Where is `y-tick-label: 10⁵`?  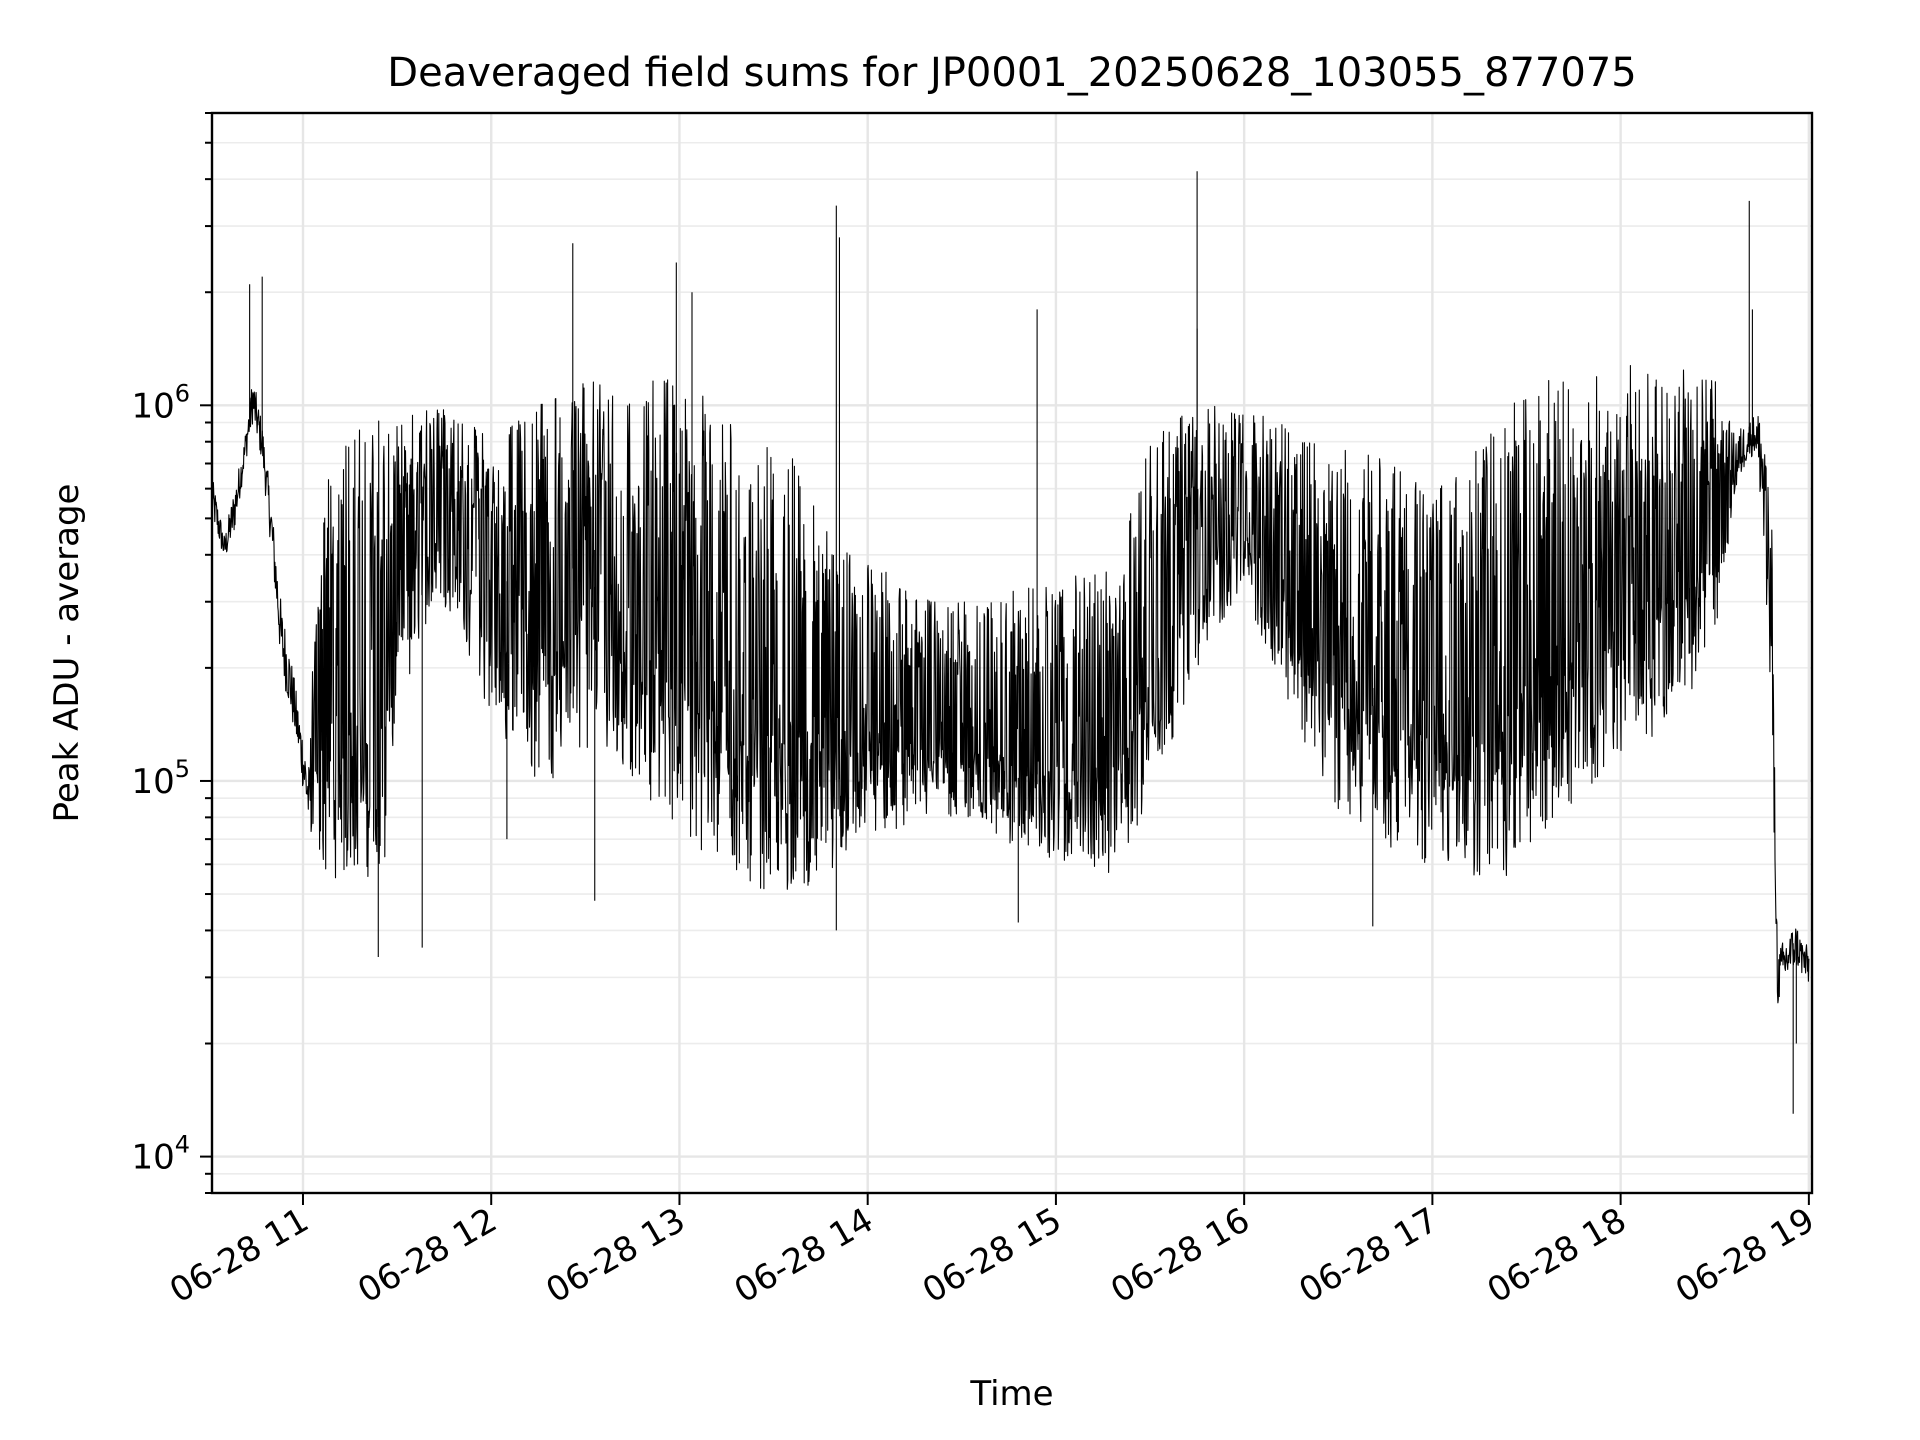 y-tick-label: 10⁵ is located at coordinates (160, 778).